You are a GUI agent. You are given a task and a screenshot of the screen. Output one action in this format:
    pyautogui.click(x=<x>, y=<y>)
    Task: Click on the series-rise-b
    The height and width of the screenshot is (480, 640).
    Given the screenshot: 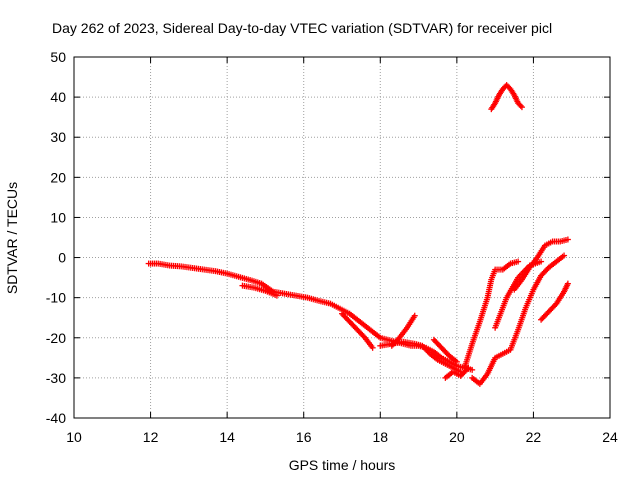 What is the action you would take?
    pyautogui.click(x=518, y=319)
    